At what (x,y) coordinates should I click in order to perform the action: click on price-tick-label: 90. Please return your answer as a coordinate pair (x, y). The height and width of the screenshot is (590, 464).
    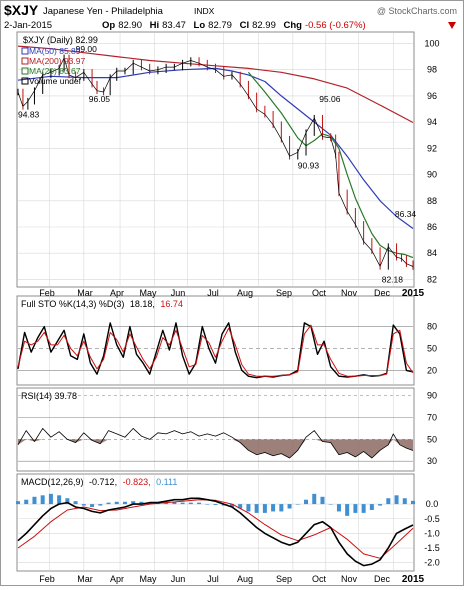
    Looking at the image, I should click on (432, 175).